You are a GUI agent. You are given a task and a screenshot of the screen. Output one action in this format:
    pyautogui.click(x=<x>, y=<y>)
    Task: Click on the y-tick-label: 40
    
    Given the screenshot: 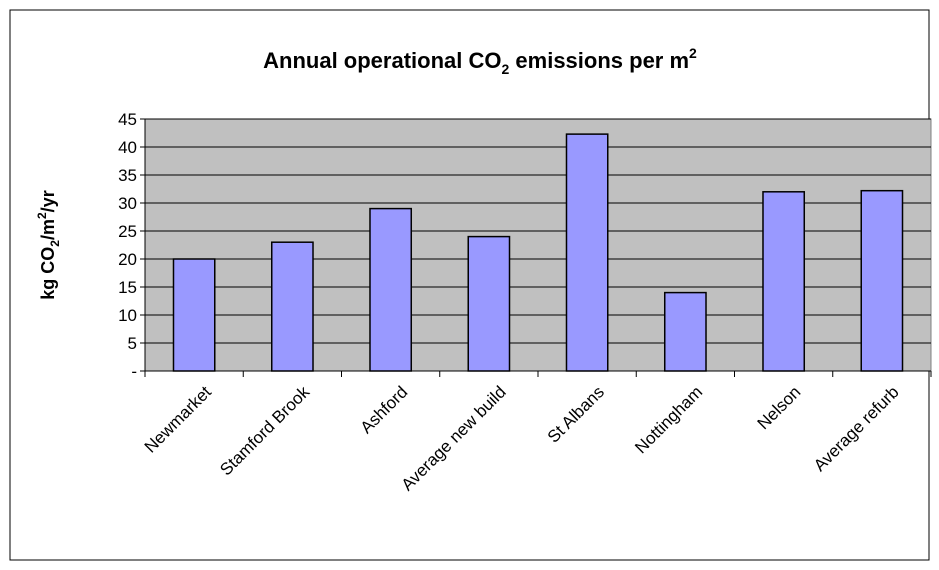 What is the action you would take?
    pyautogui.click(x=127, y=147)
    